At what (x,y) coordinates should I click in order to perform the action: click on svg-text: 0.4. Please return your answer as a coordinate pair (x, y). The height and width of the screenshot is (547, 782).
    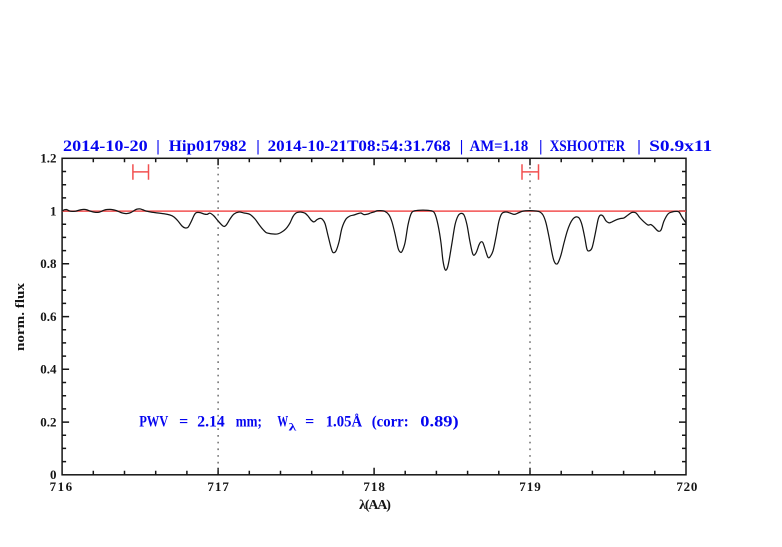
    Looking at the image, I should click on (48, 369).